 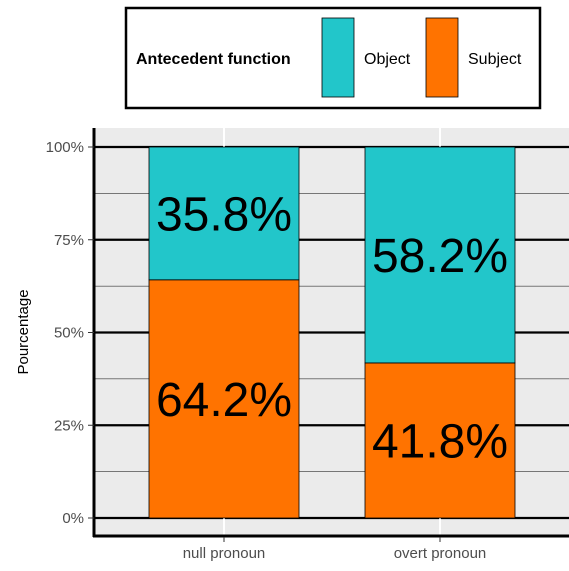 What do you see at coordinates (73, 518) in the screenshot?
I see `y-tick-label: 0%` at bounding box center [73, 518].